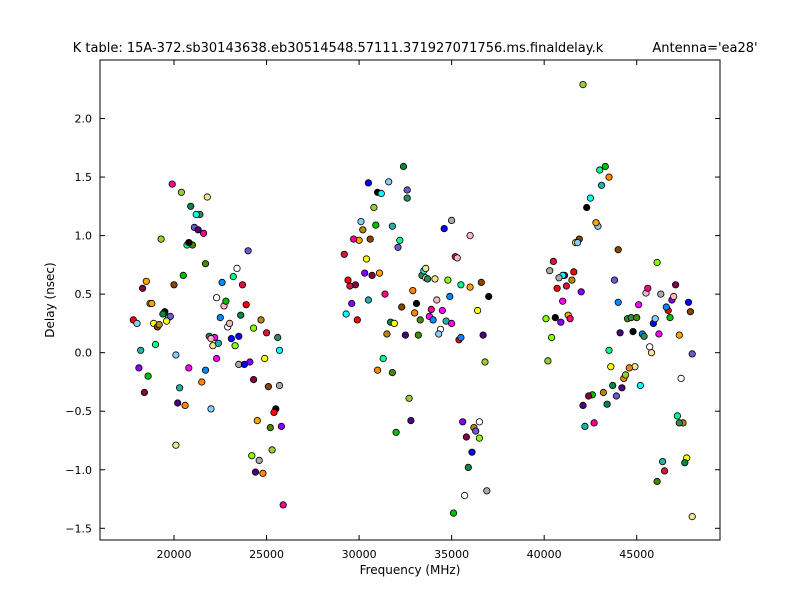 The height and width of the screenshot is (600, 800). What do you see at coordinates (451, 554) in the screenshot?
I see `x-tick-label: 35000` at bounding box center [451, 554].